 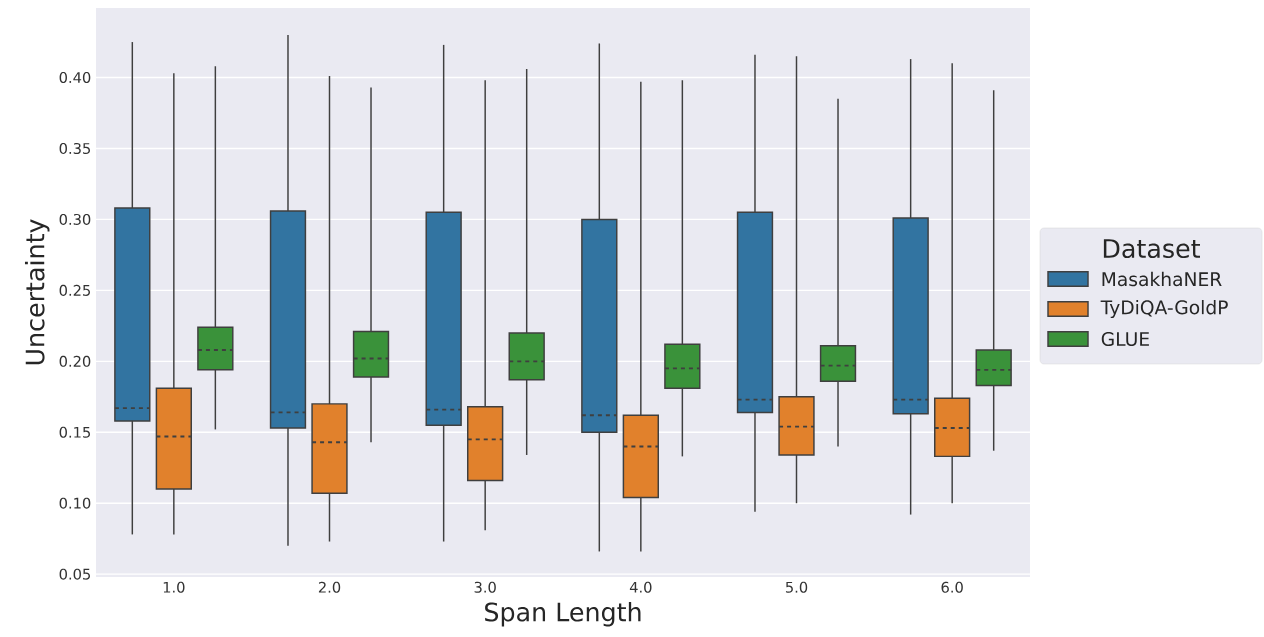 What do you see at coordinates (75, 503) in the screenshot?
I see `y-tick-label: 0.10` at bounding box center [75, 503].